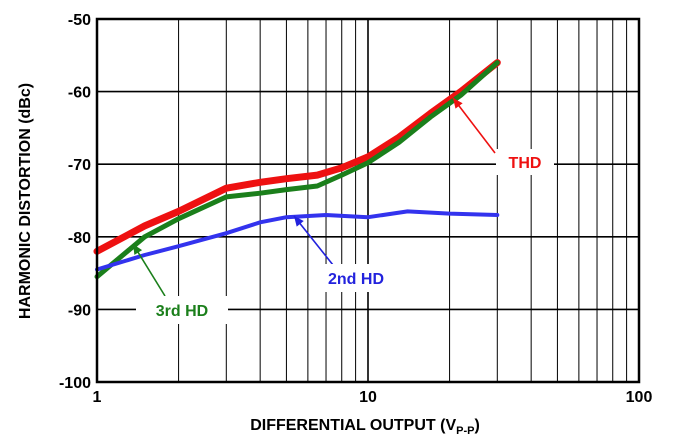  What do you see at coordinates (79, 310) in the screenshot?
I see `y-tick-label: -90` at bounding box center [79, 310].